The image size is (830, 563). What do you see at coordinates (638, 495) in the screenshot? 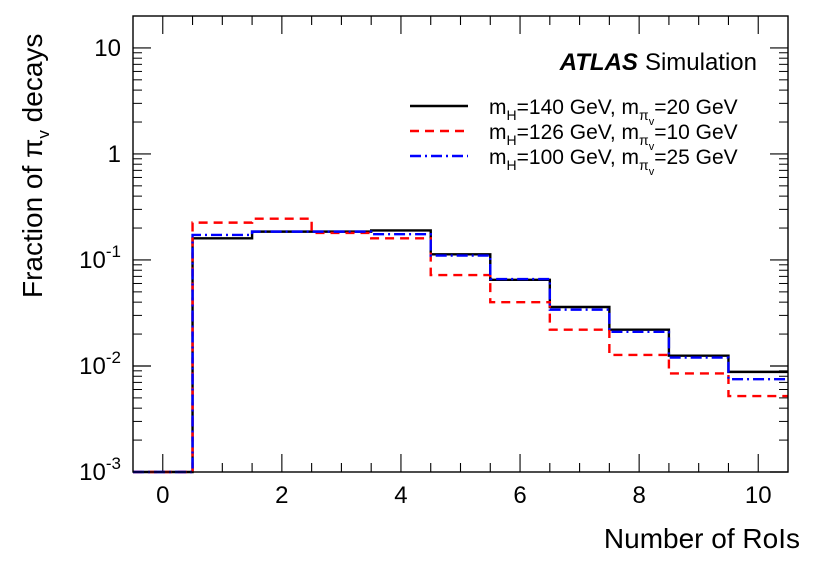
I see `x-tick-label: 8` at bounding box center [638, 495].